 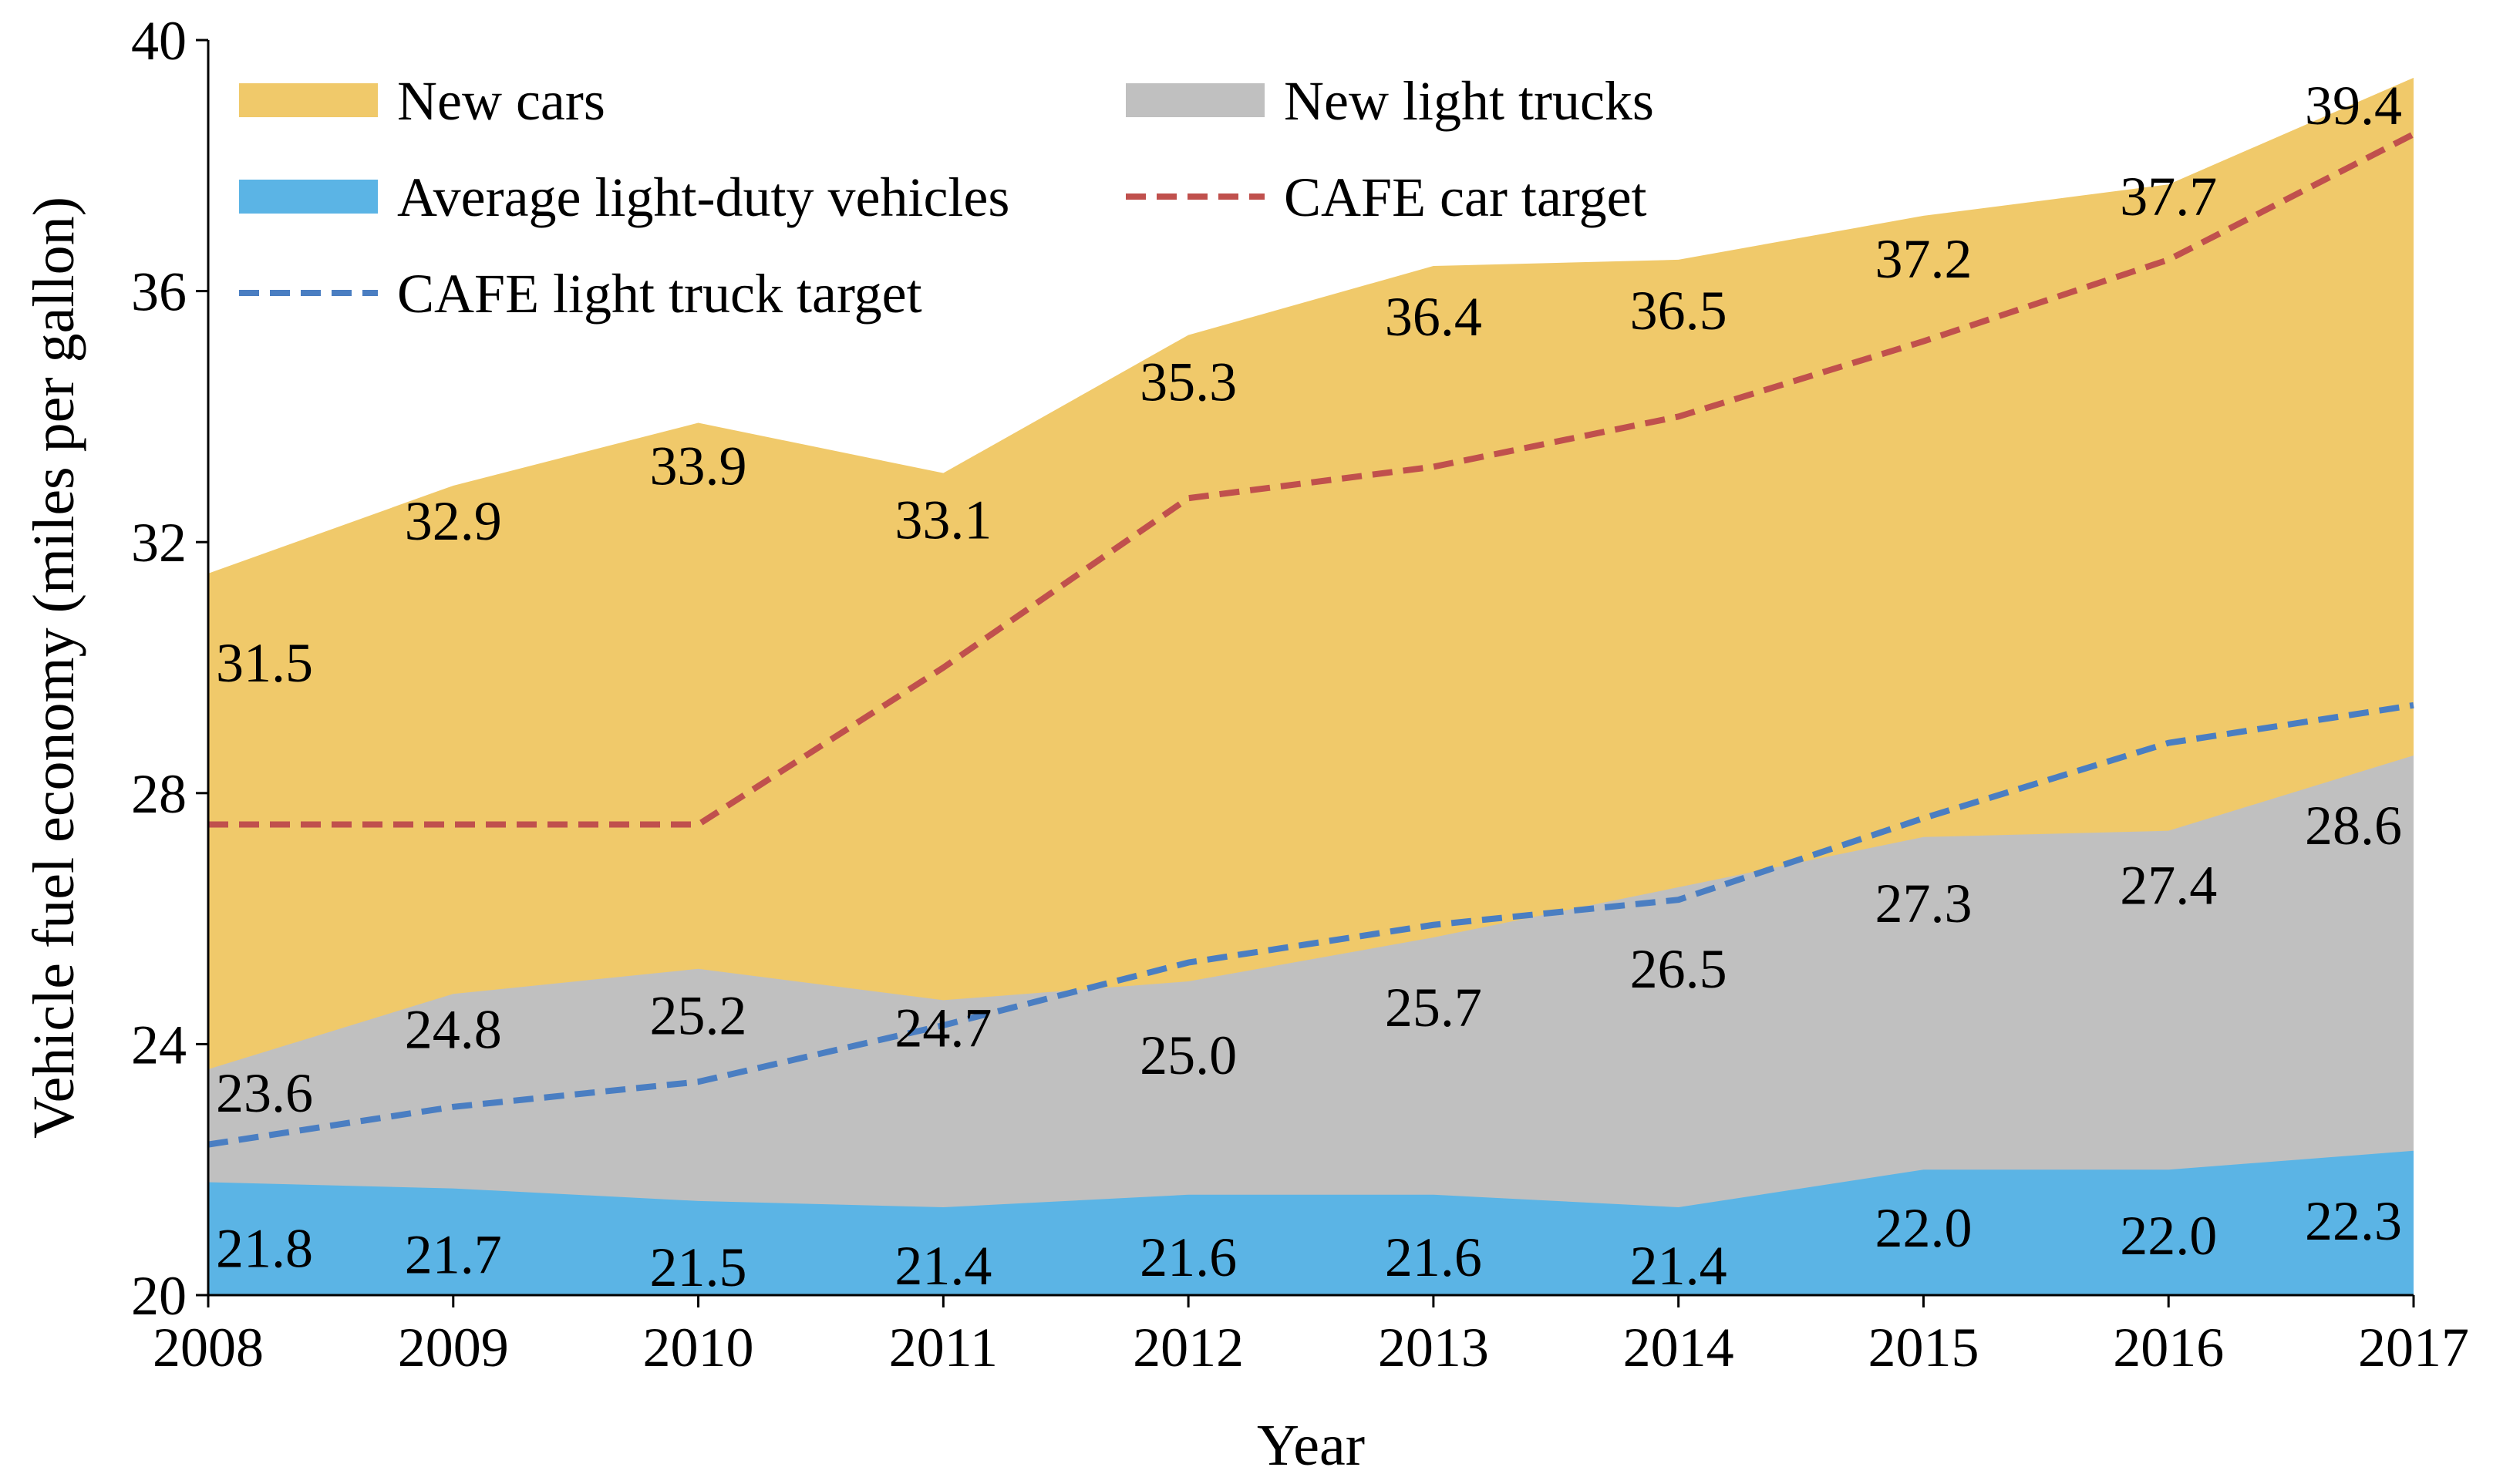 I want to click on new-light-trucks-value-label: 23.6, so click(x=264, y=1093).